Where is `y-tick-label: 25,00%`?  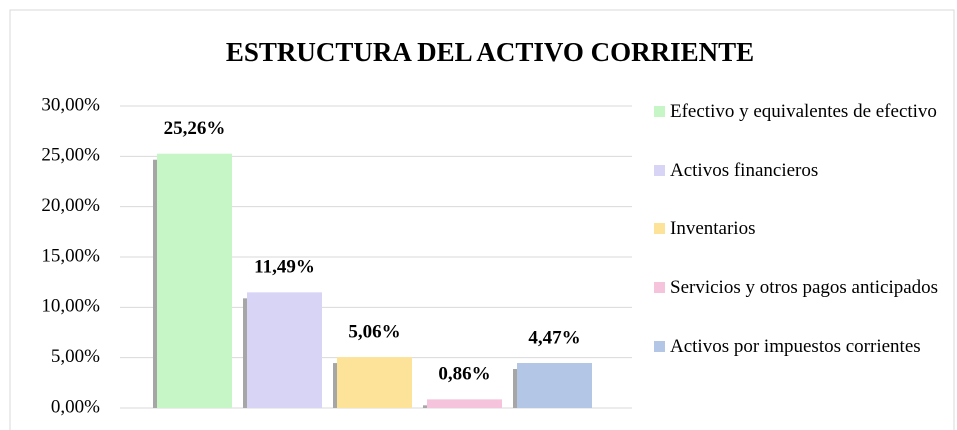
y-tick-label: 25,00% is located at coordinates (70, 155).